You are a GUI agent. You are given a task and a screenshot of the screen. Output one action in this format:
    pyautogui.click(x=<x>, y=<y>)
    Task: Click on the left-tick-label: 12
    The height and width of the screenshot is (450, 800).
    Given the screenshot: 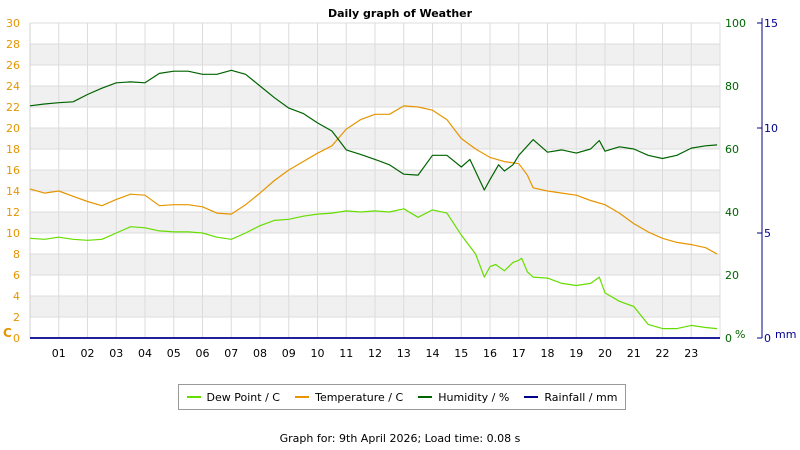 What is the action you would take?
    pyautogui.click(x=13, y=212)
    